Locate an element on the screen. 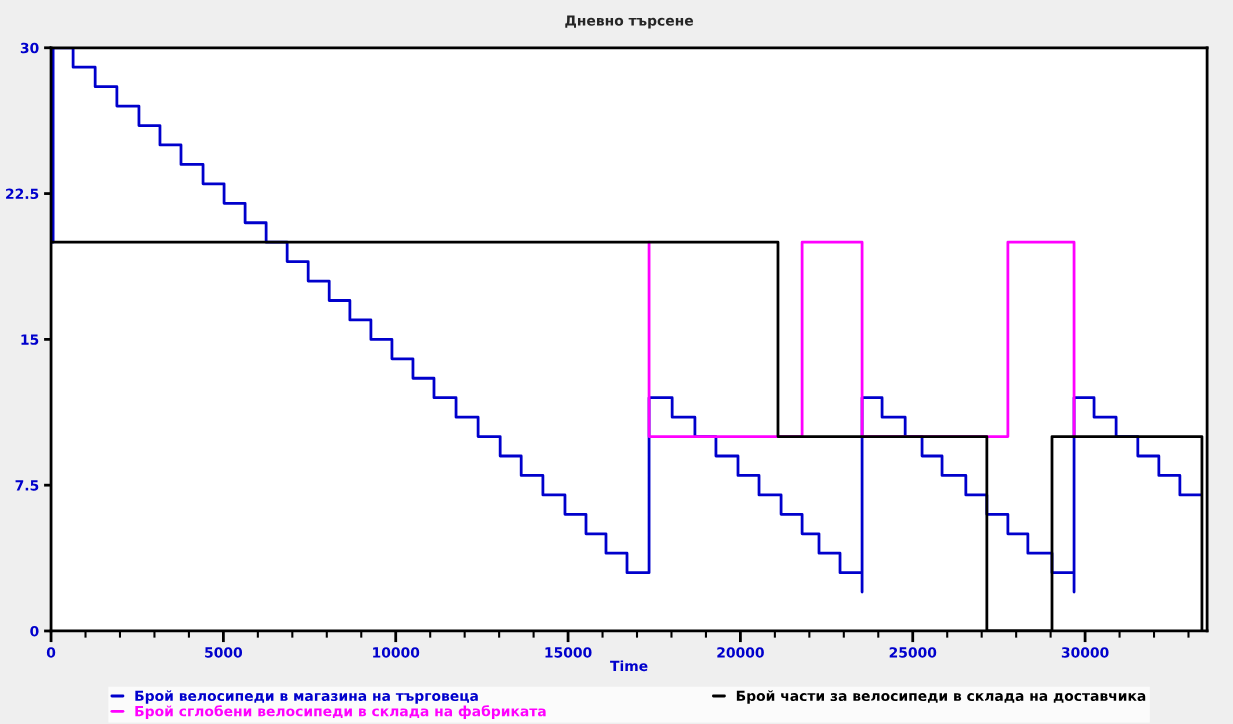 Image resolution: width=1233 pixels, height=724 pixels. x-tick-label: 10000 is located at coordinates (396, 652).